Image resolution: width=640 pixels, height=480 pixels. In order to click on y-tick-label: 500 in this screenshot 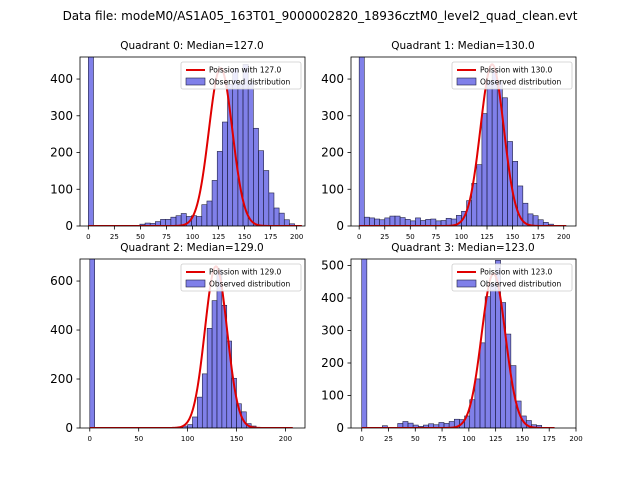, I will do `click(332, 266)`.